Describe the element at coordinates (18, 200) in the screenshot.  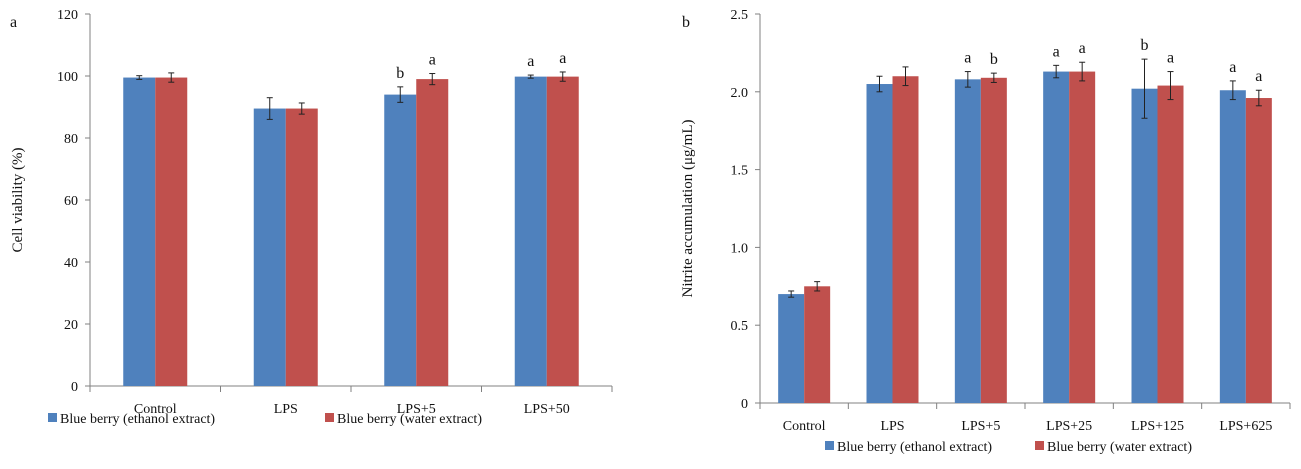
I see `y-axis-title: Cell viability (%)` at that location.